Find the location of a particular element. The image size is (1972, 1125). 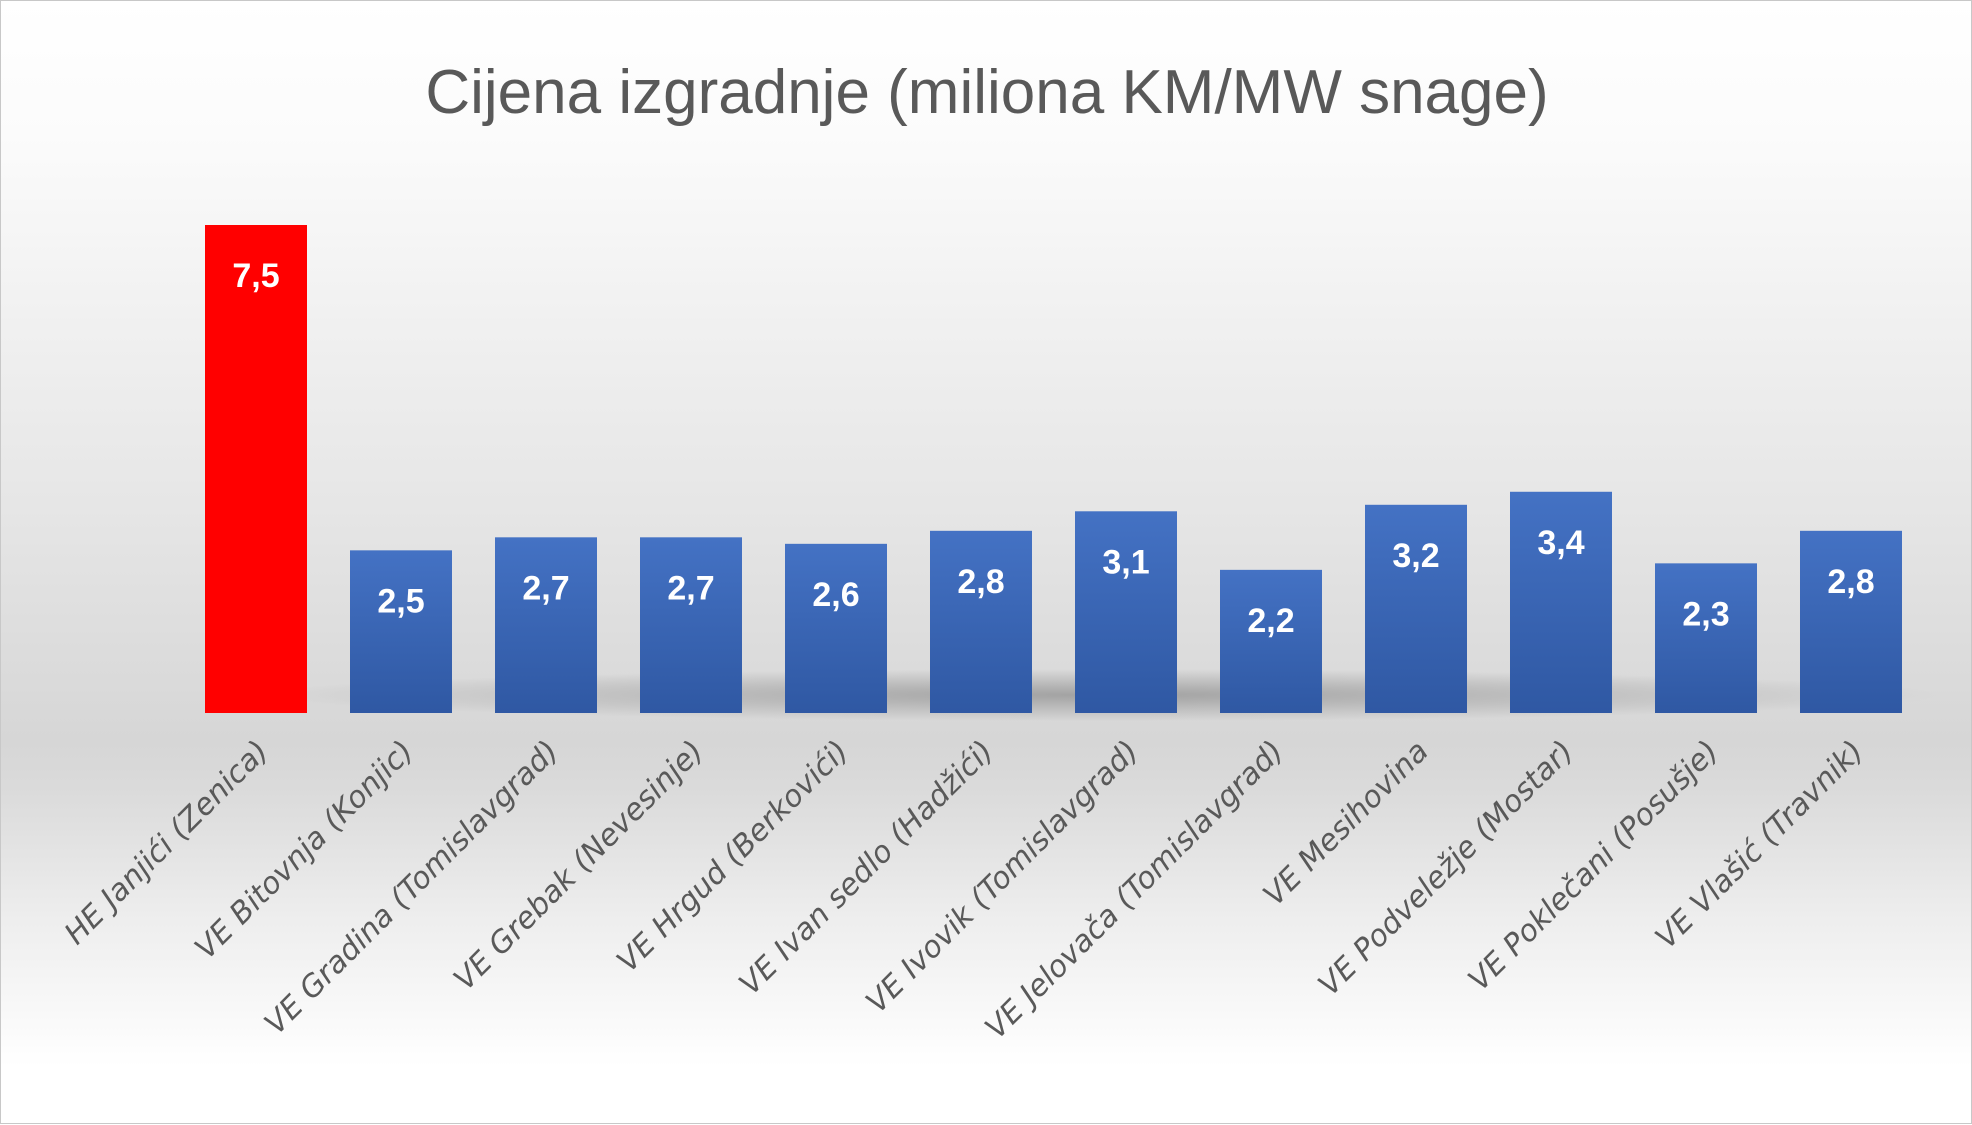

category-label-4: VE Hrgud (Berkovići) is located at coordinates (732, 856).